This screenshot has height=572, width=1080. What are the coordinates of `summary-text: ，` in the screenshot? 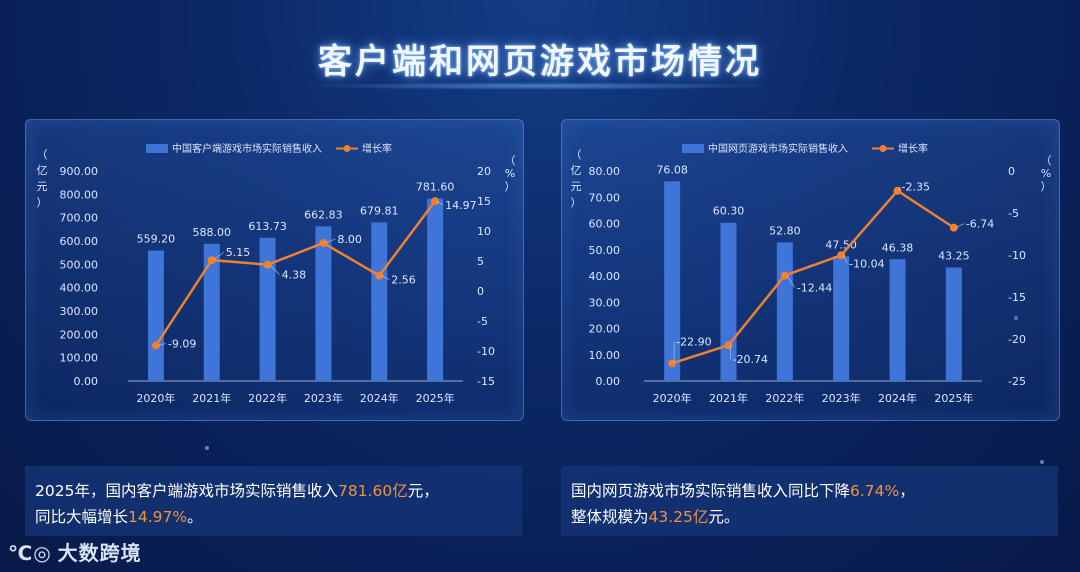 It's located at (907, 491).